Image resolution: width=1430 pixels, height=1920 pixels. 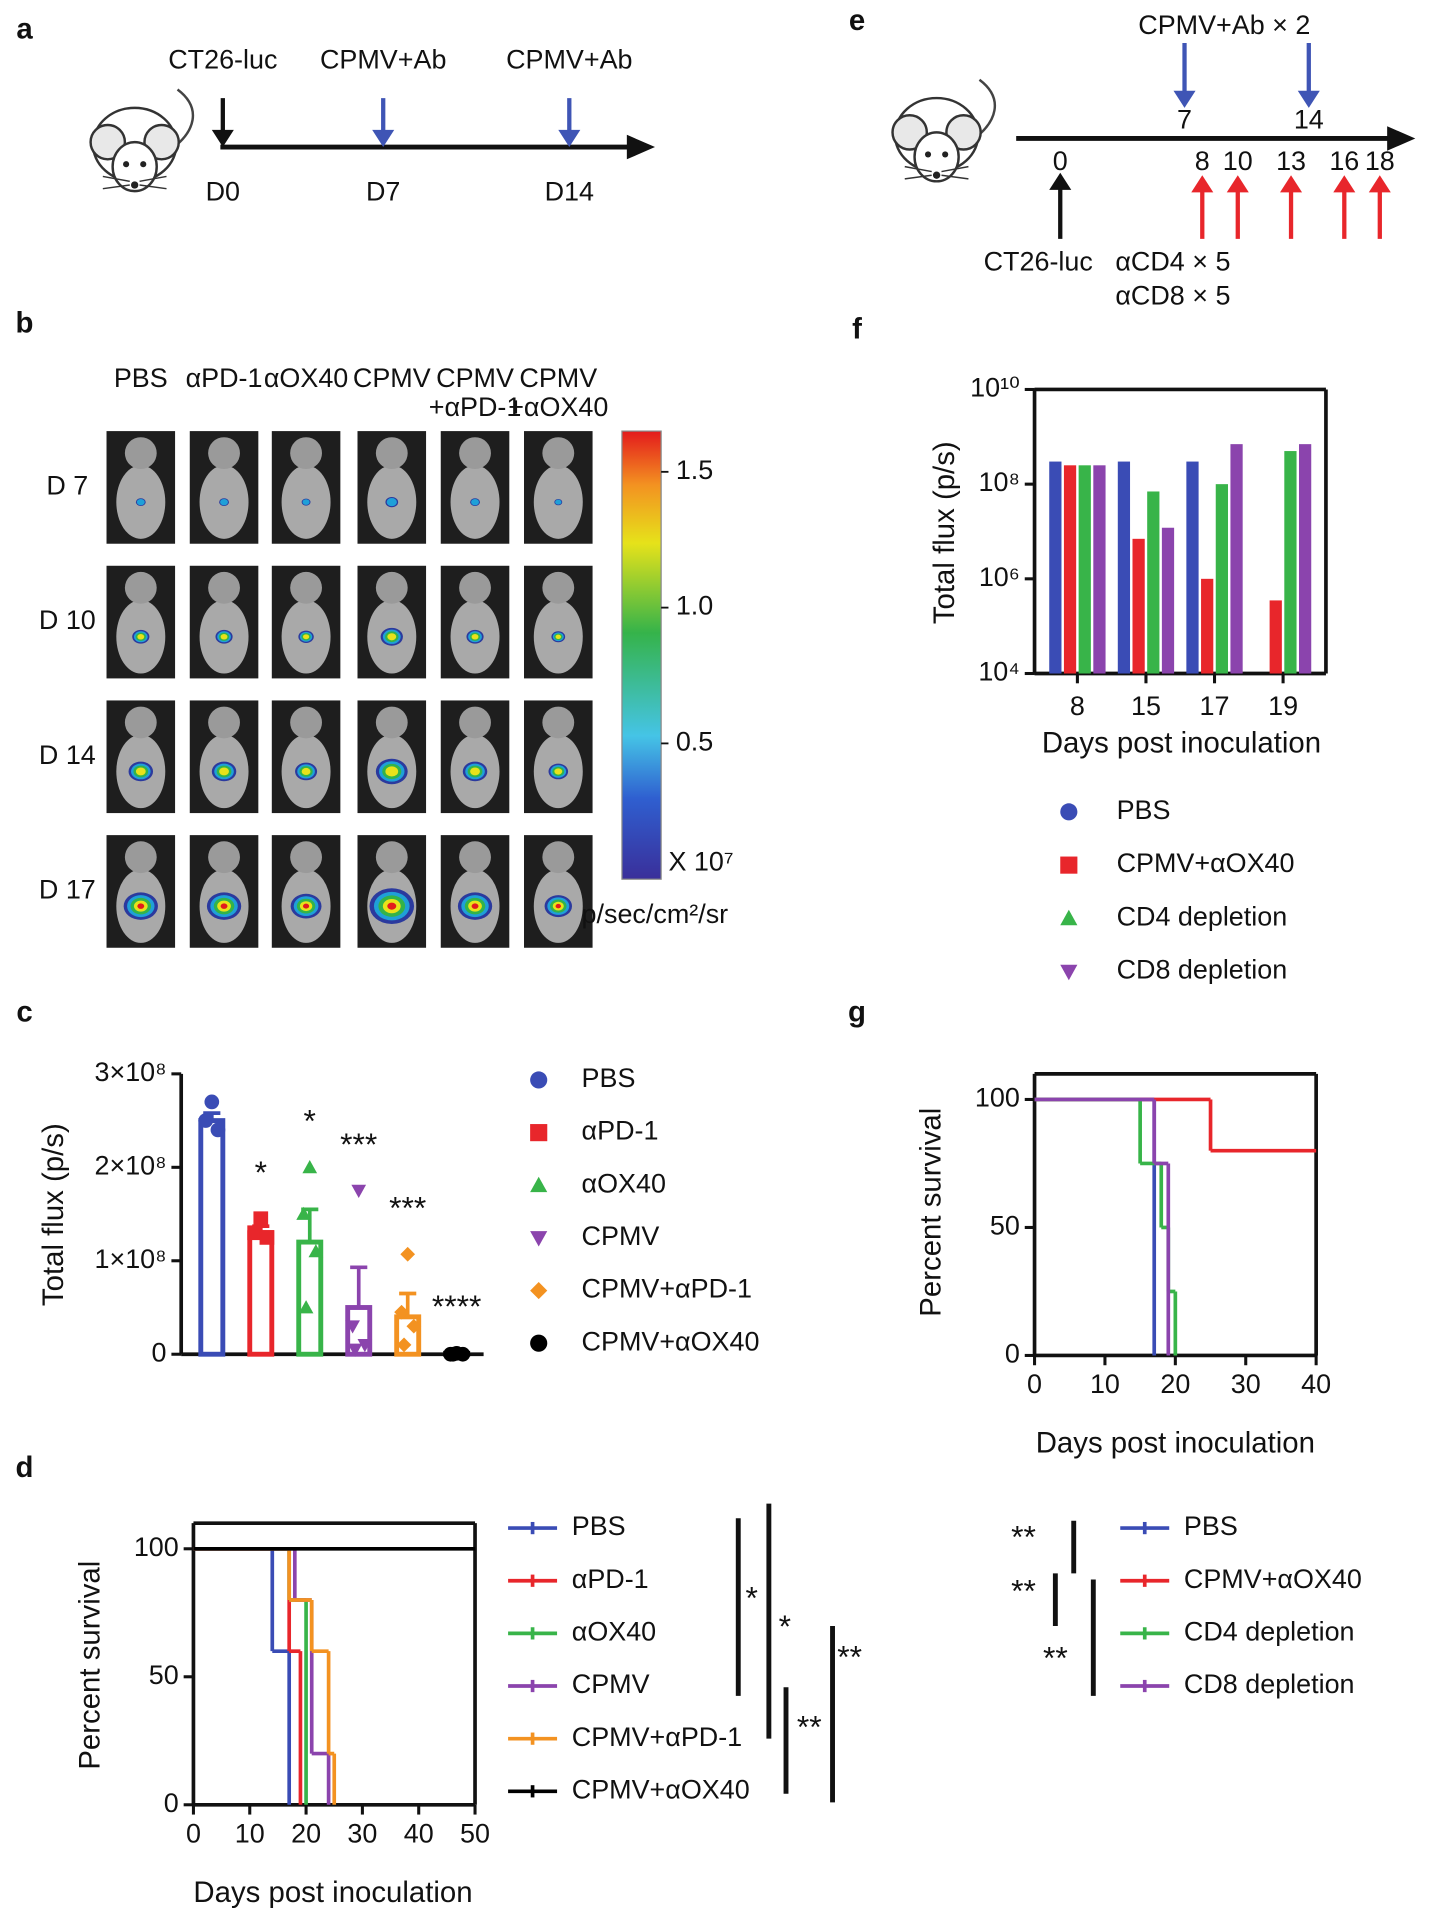 What do you see at coordinates (383, 138) in the screenshot?
I see `event-arrow-head` at bounding box center [383, 138].